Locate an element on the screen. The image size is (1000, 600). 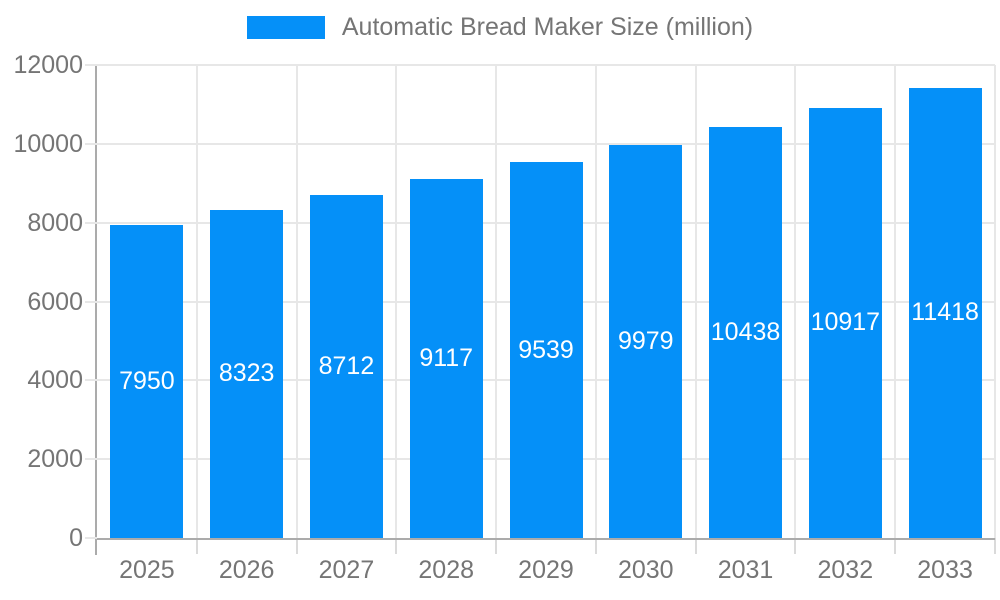
x-axis-tick-label: 2029 is located at coordinates (546, 570).